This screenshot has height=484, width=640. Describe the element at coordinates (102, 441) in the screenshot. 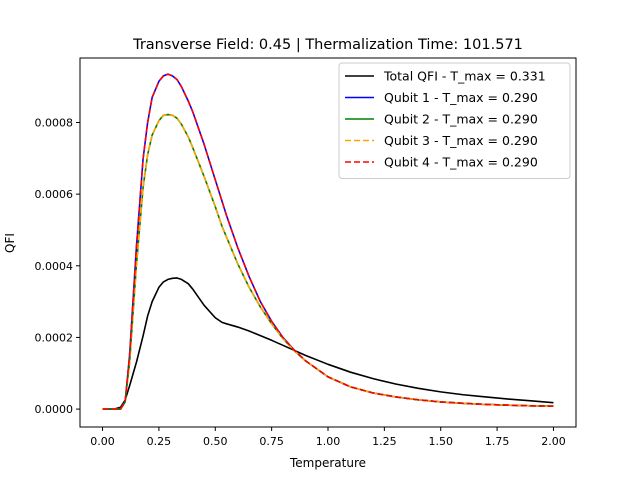

I see `x-tick-label: 0.00` at that location.